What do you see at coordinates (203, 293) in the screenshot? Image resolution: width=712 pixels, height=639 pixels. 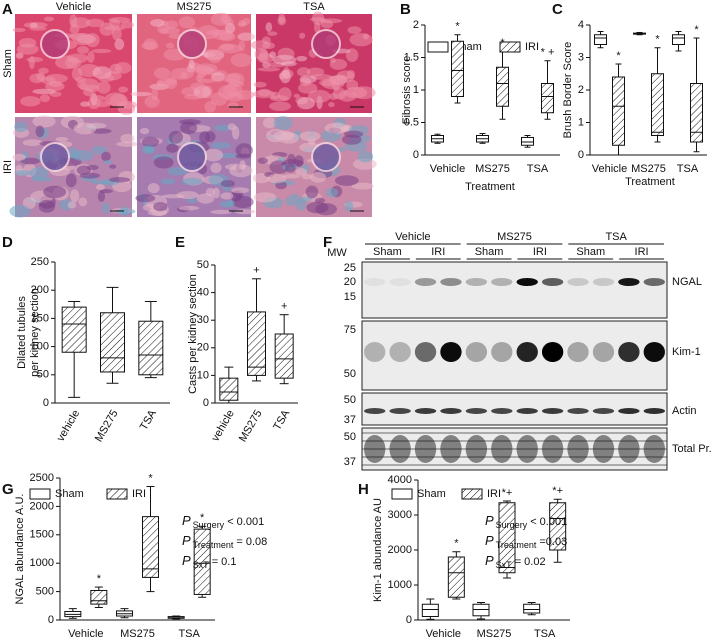 I see `y-tick-label: 40` at bounding box center [203, 293].